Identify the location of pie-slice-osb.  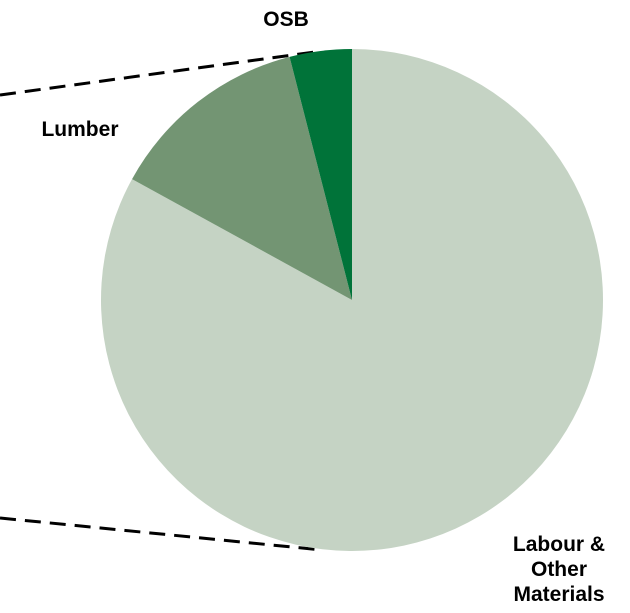
(320, 174).